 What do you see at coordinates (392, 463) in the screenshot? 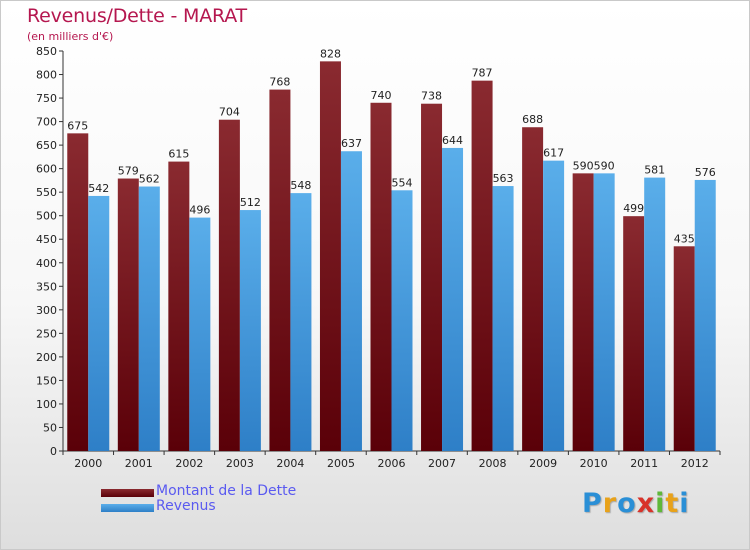
I see `x-tick-label: 2006` at bounding box center [392, 463].